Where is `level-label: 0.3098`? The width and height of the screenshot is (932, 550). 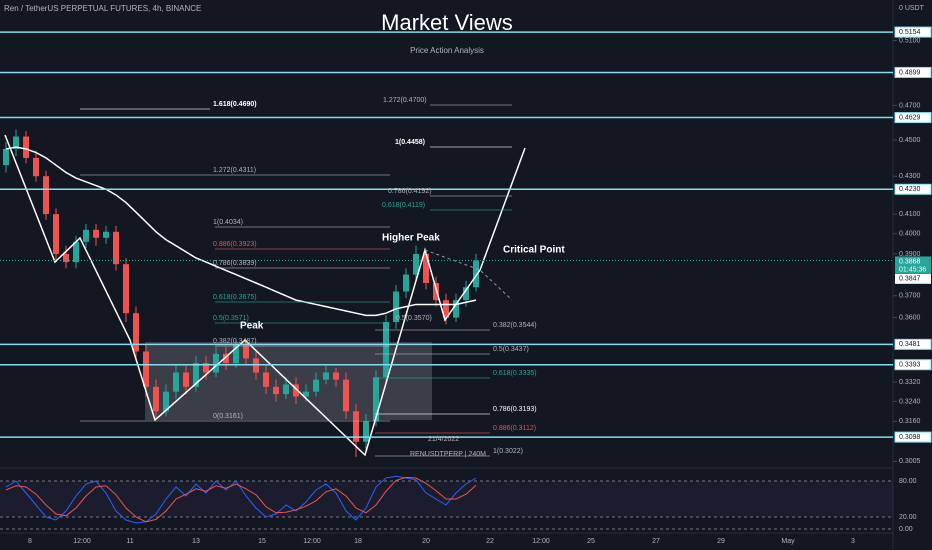
level-label: 0.3098 is located at coordinates (910, 437).